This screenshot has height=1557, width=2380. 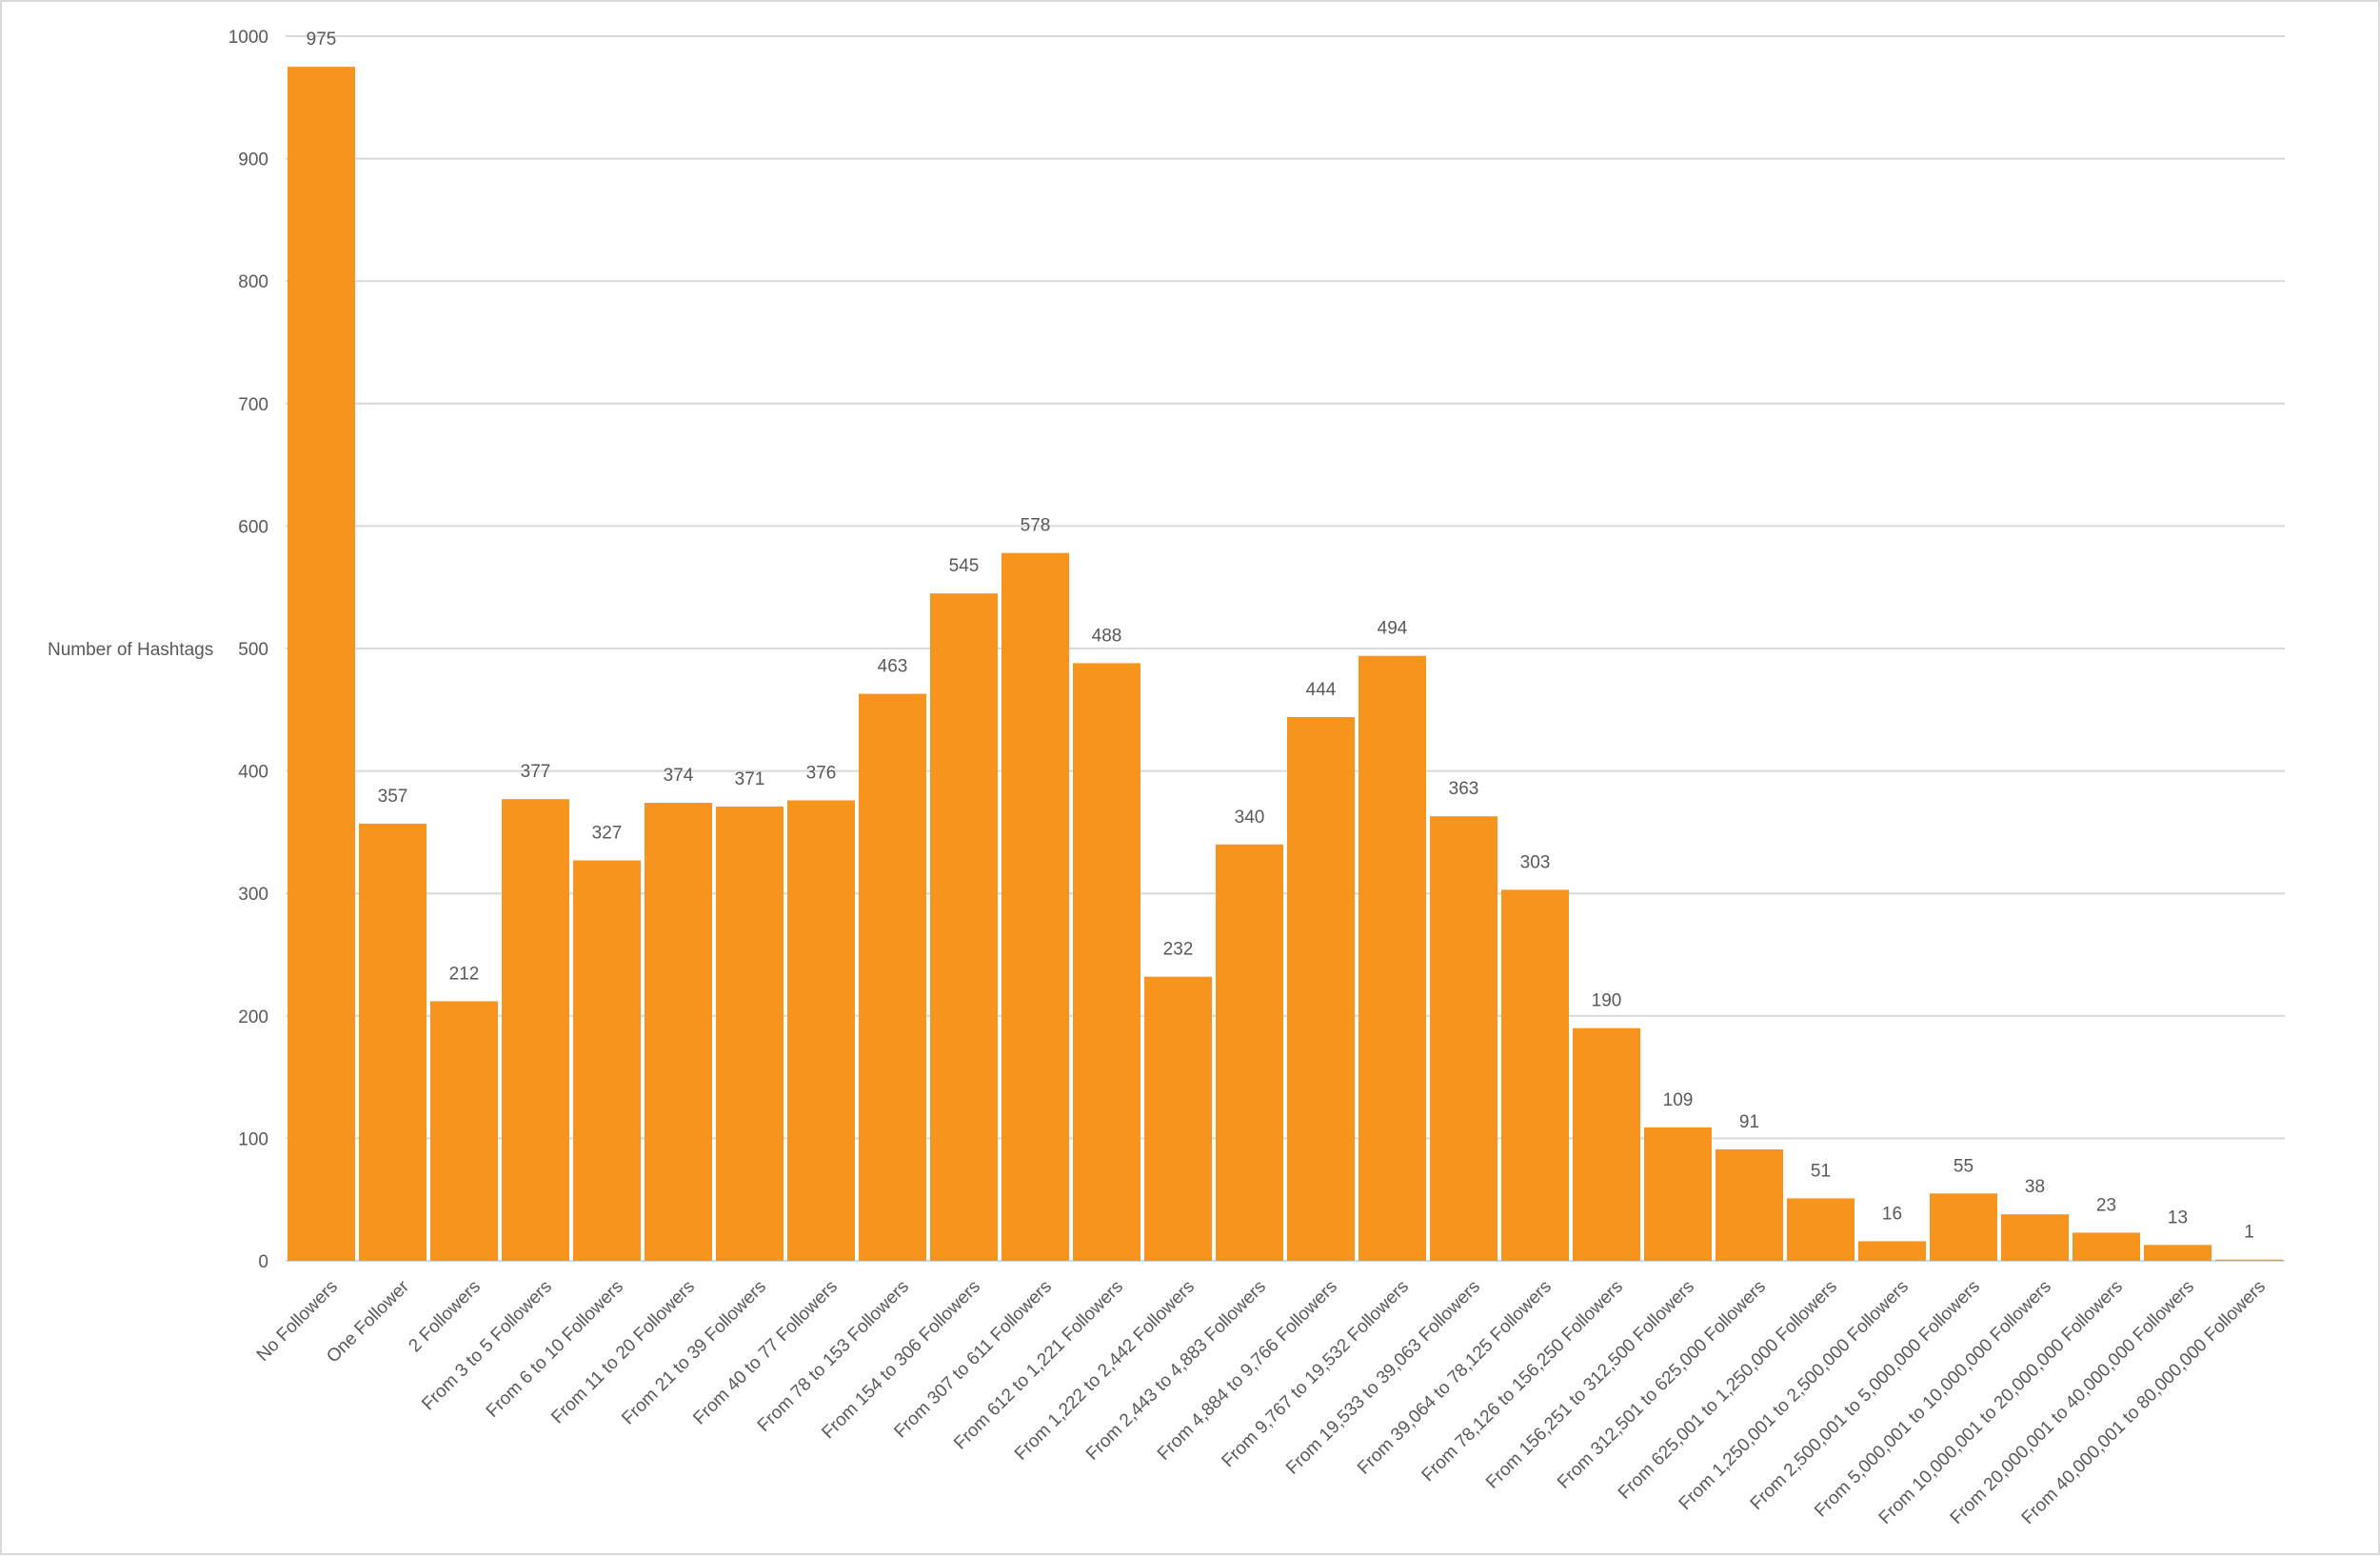 What do you see at coordinates (393, 797) in the screenshot?
I see `data-label: 357` at bounding box center [393, 797].